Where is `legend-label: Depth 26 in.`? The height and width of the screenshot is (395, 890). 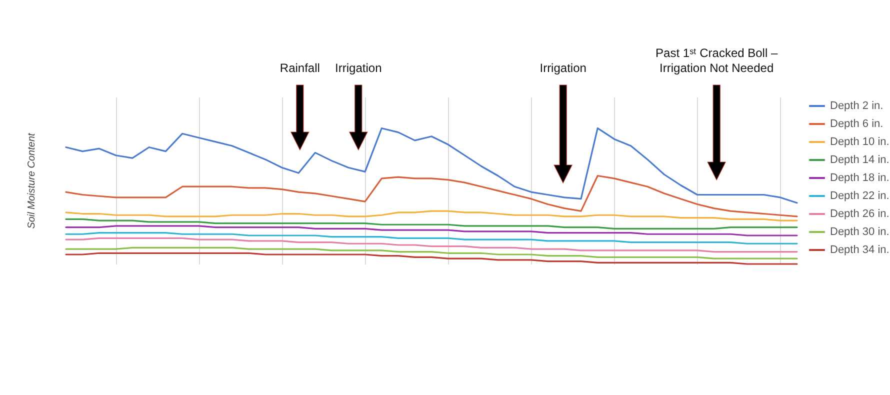 legend-label: Depth 26 in. is located at coordinates (860, 214).